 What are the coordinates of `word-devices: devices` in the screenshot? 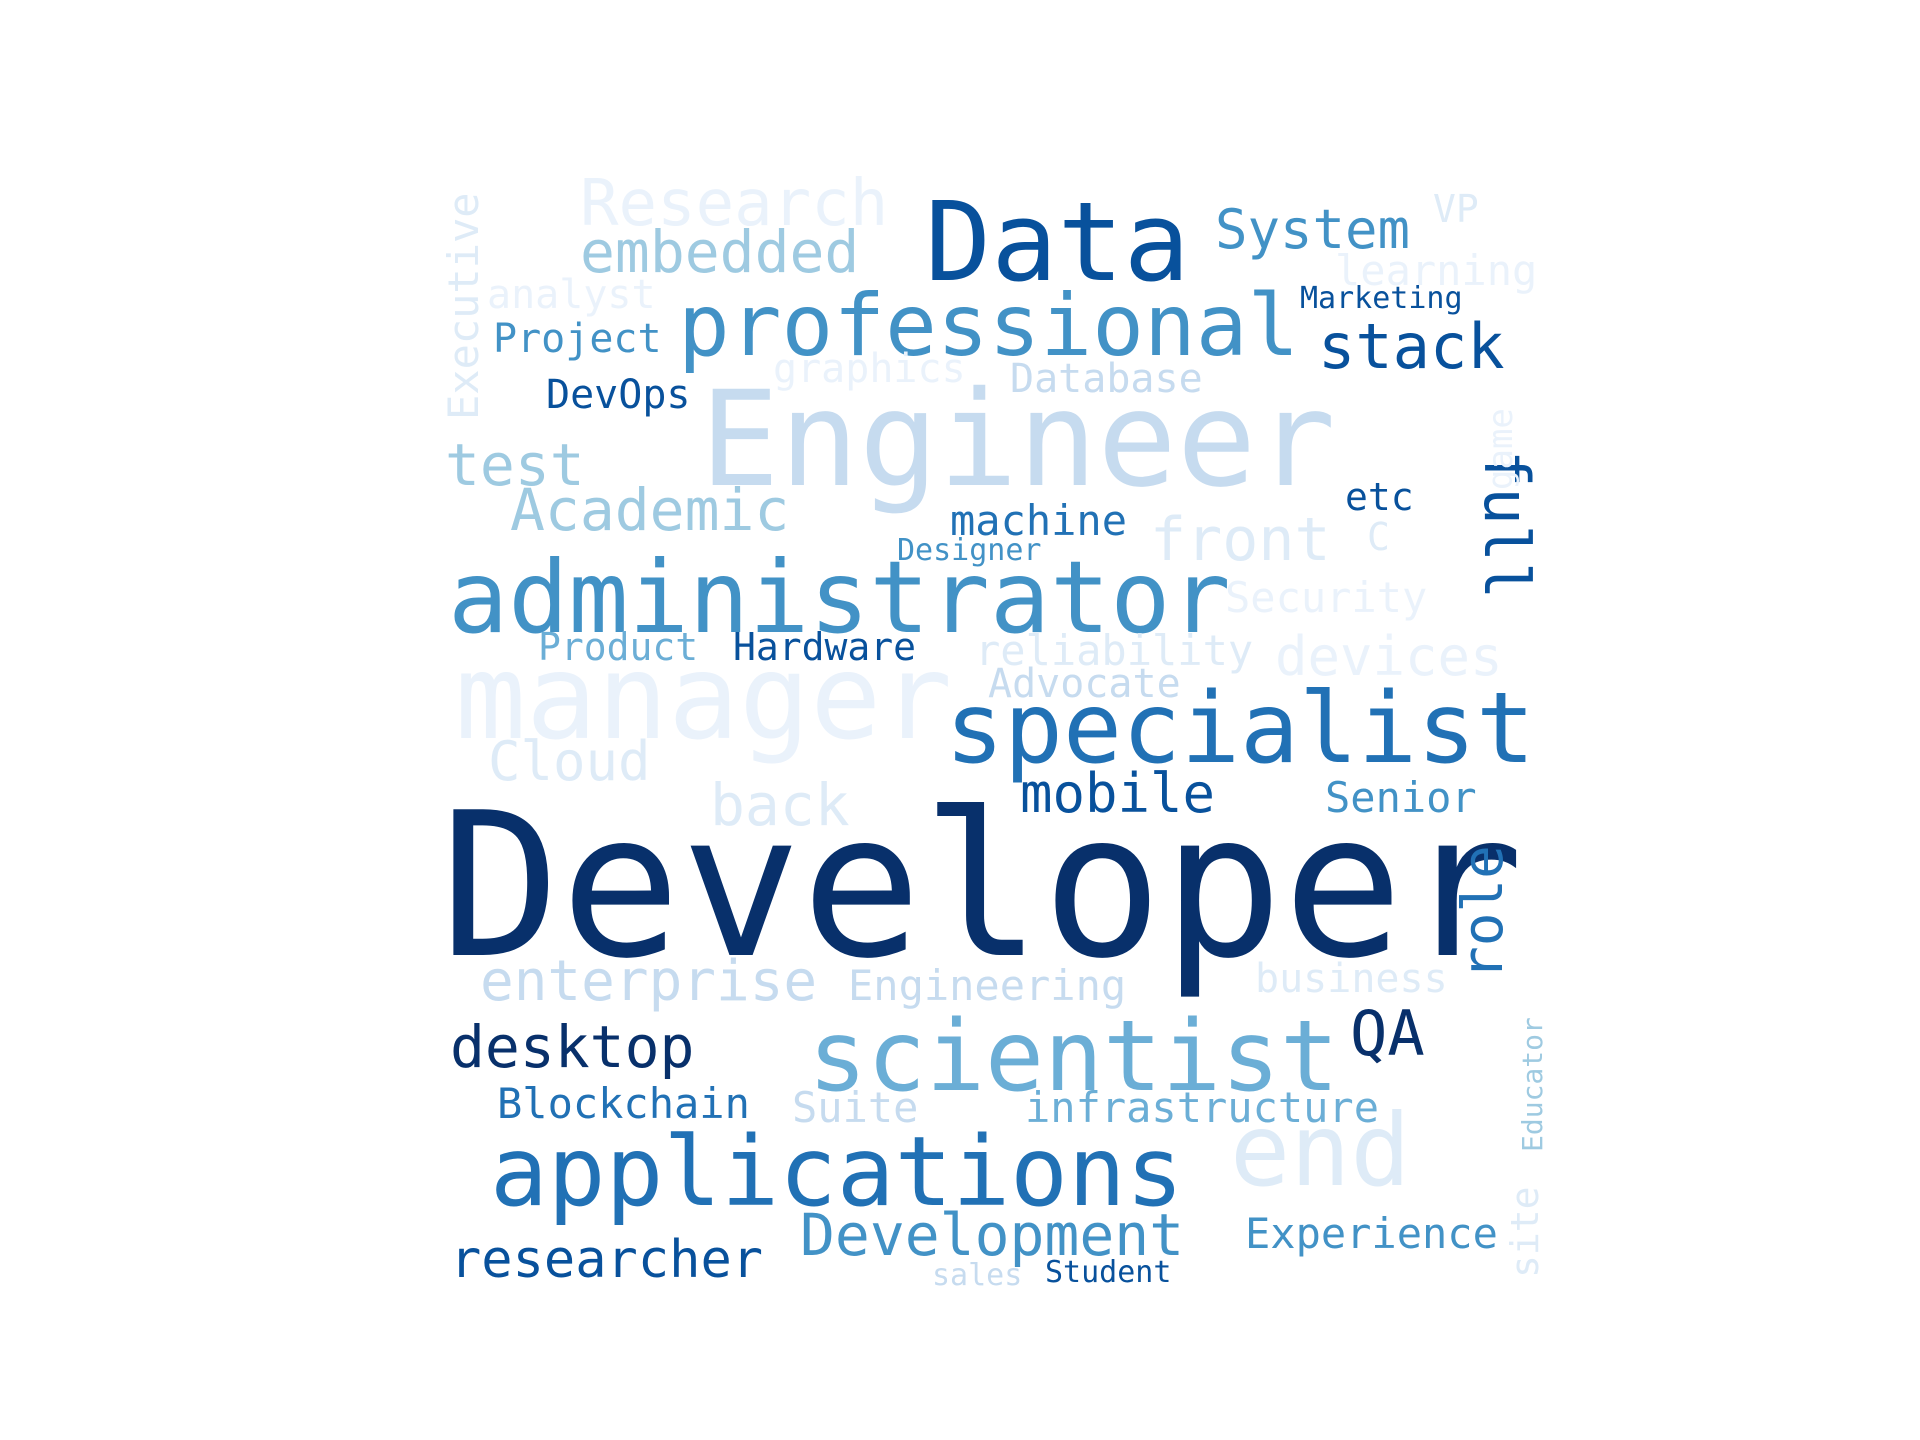 It's located at (1389, 656).